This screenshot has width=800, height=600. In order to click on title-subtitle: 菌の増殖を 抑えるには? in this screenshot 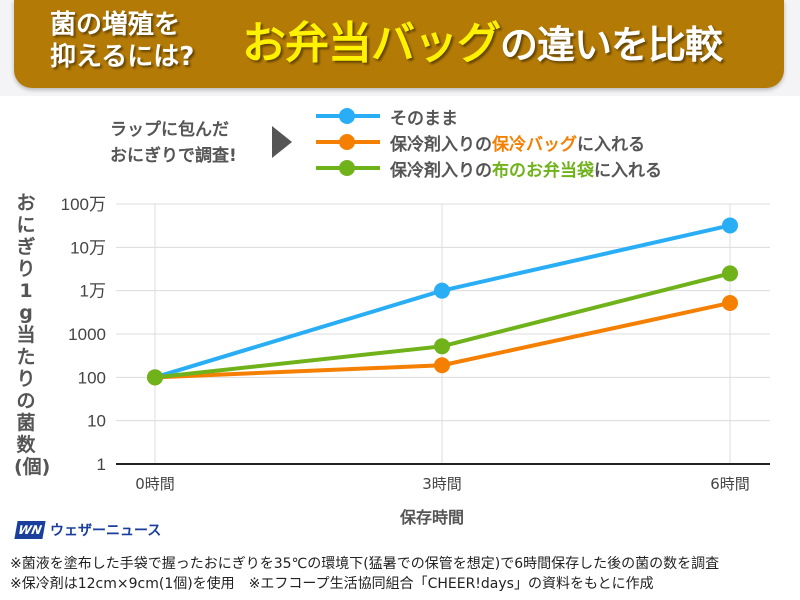, I will do `click(122, 41)`.